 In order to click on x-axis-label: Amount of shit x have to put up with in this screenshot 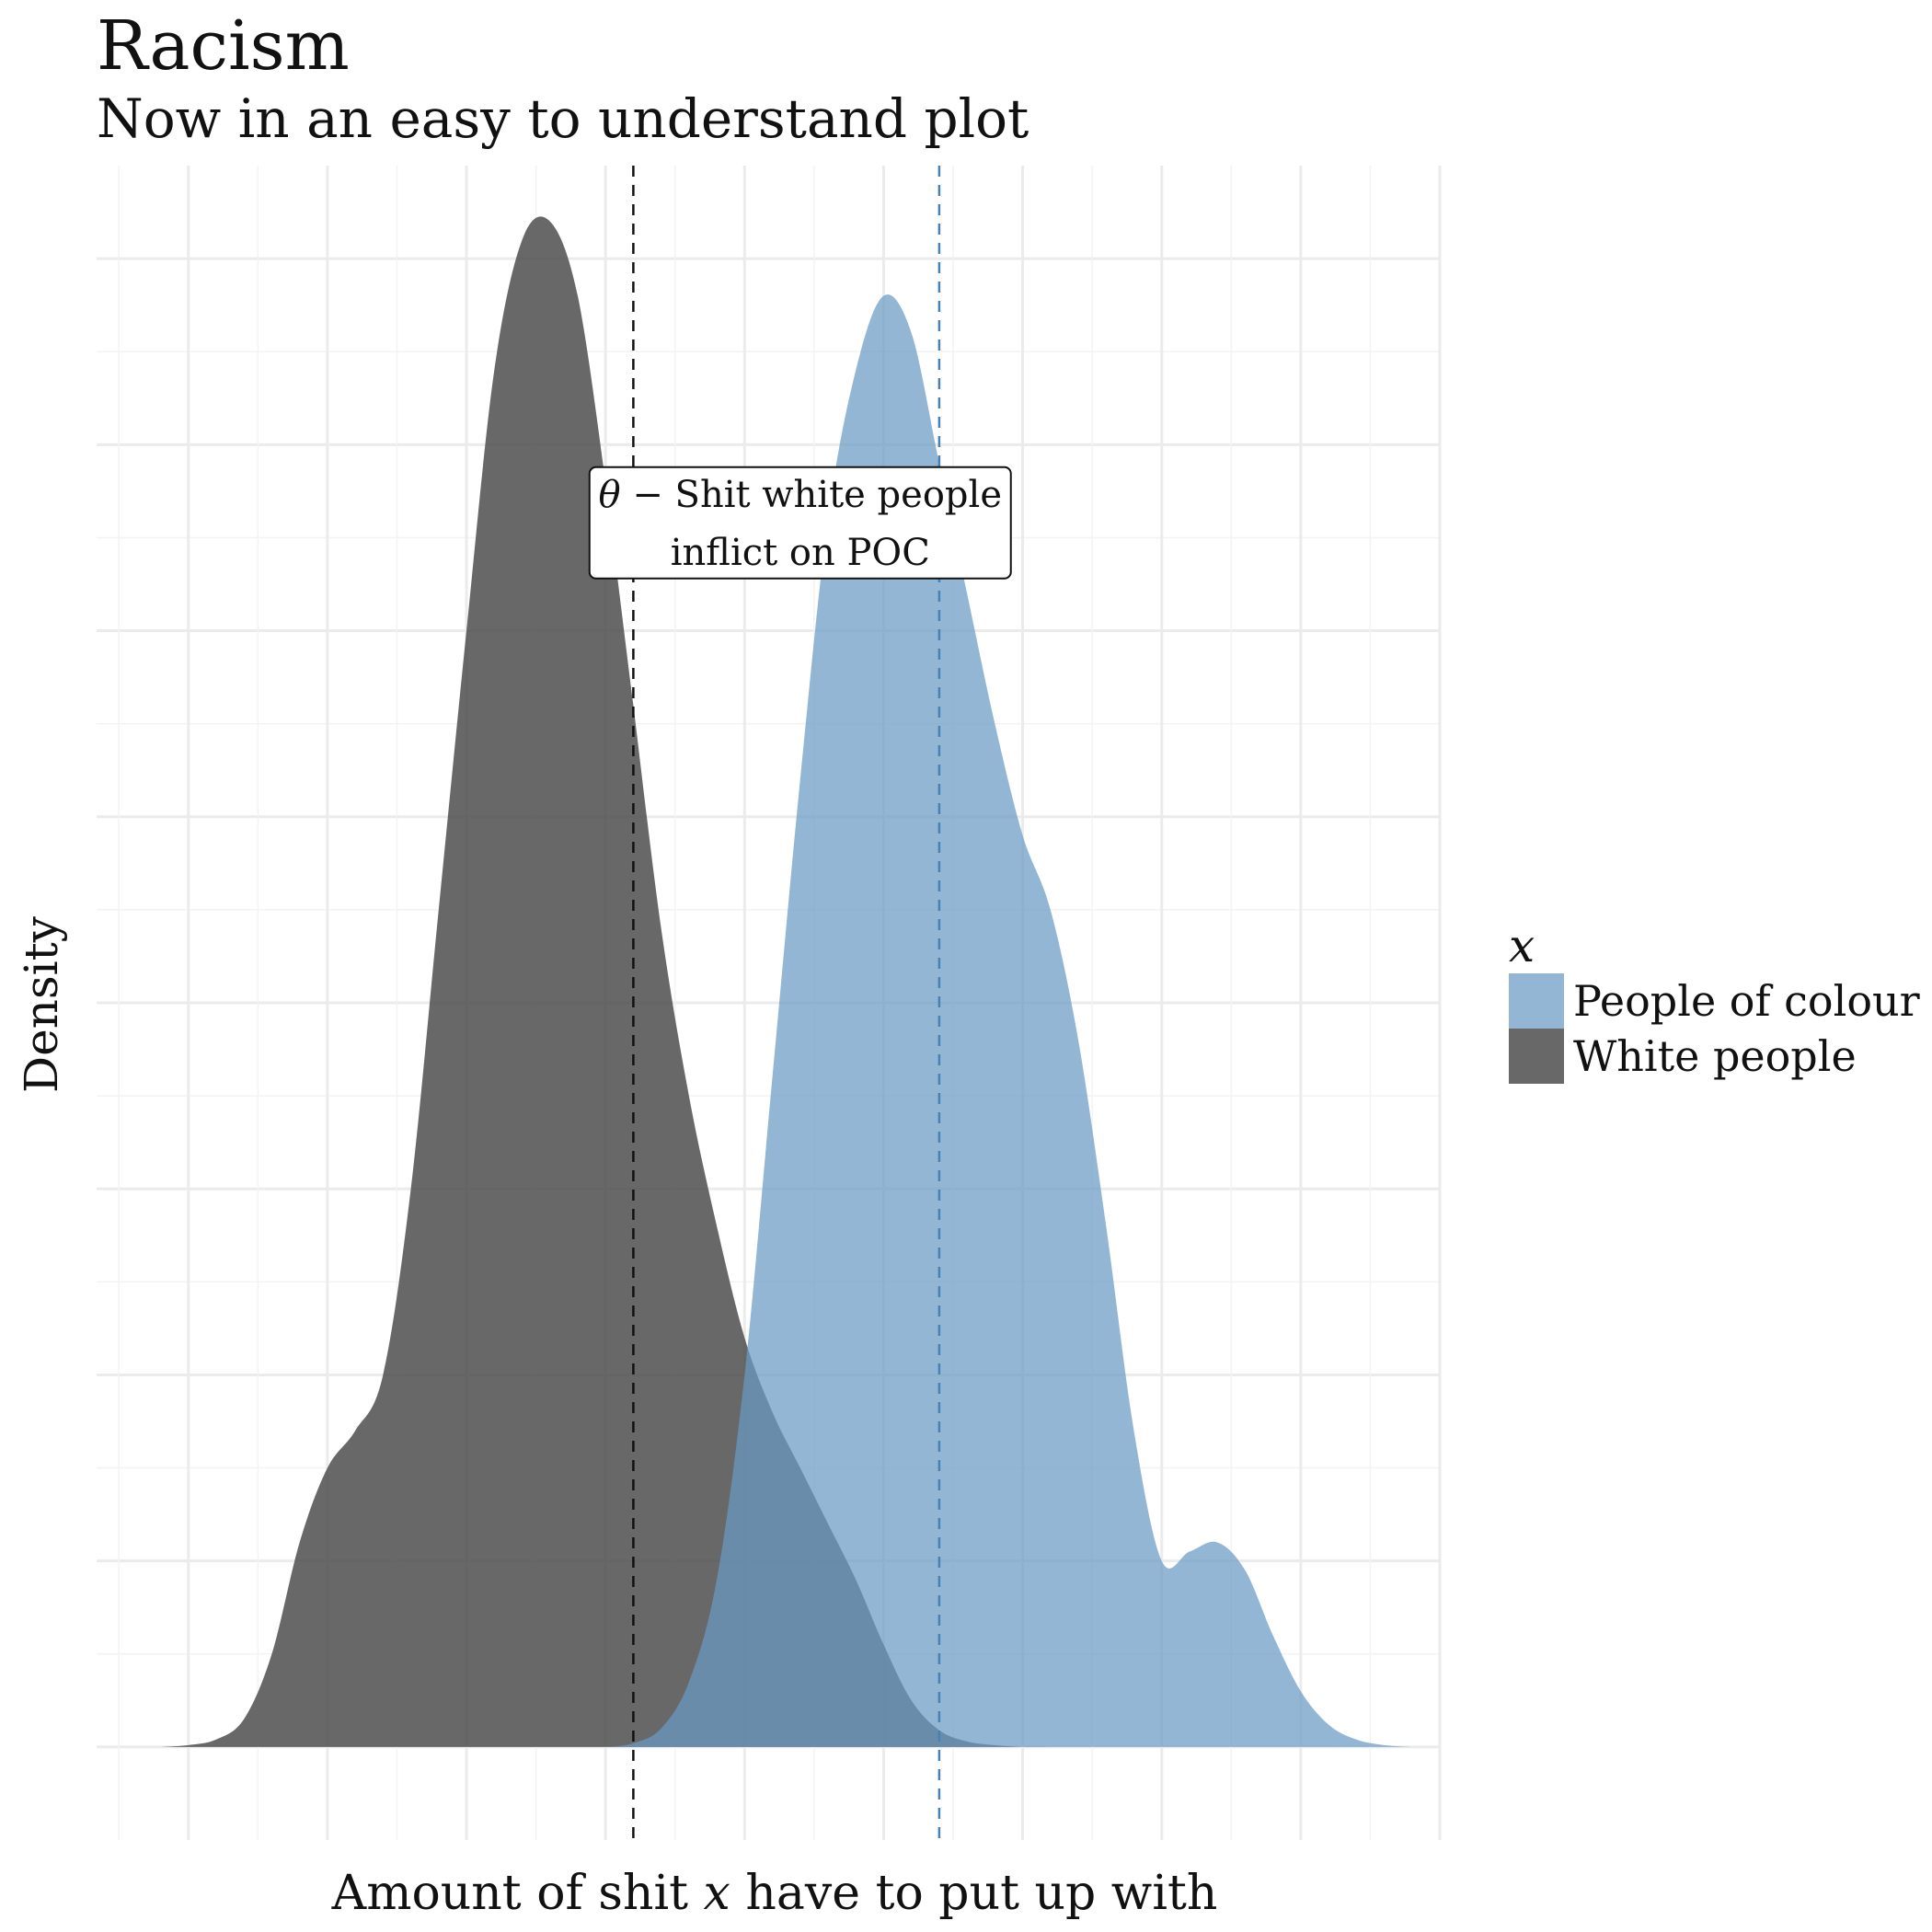, I will do `click(774, 1893)`.